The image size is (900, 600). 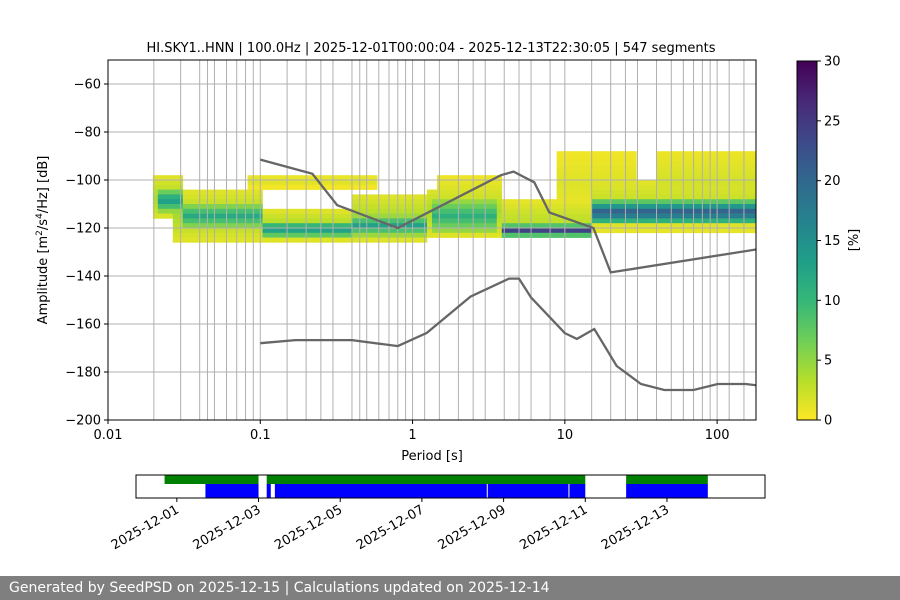 What do you see at coordinates (87, 133) in the screenshot?
I see `y-tick-label: −80` at bounding box center [87, 133].